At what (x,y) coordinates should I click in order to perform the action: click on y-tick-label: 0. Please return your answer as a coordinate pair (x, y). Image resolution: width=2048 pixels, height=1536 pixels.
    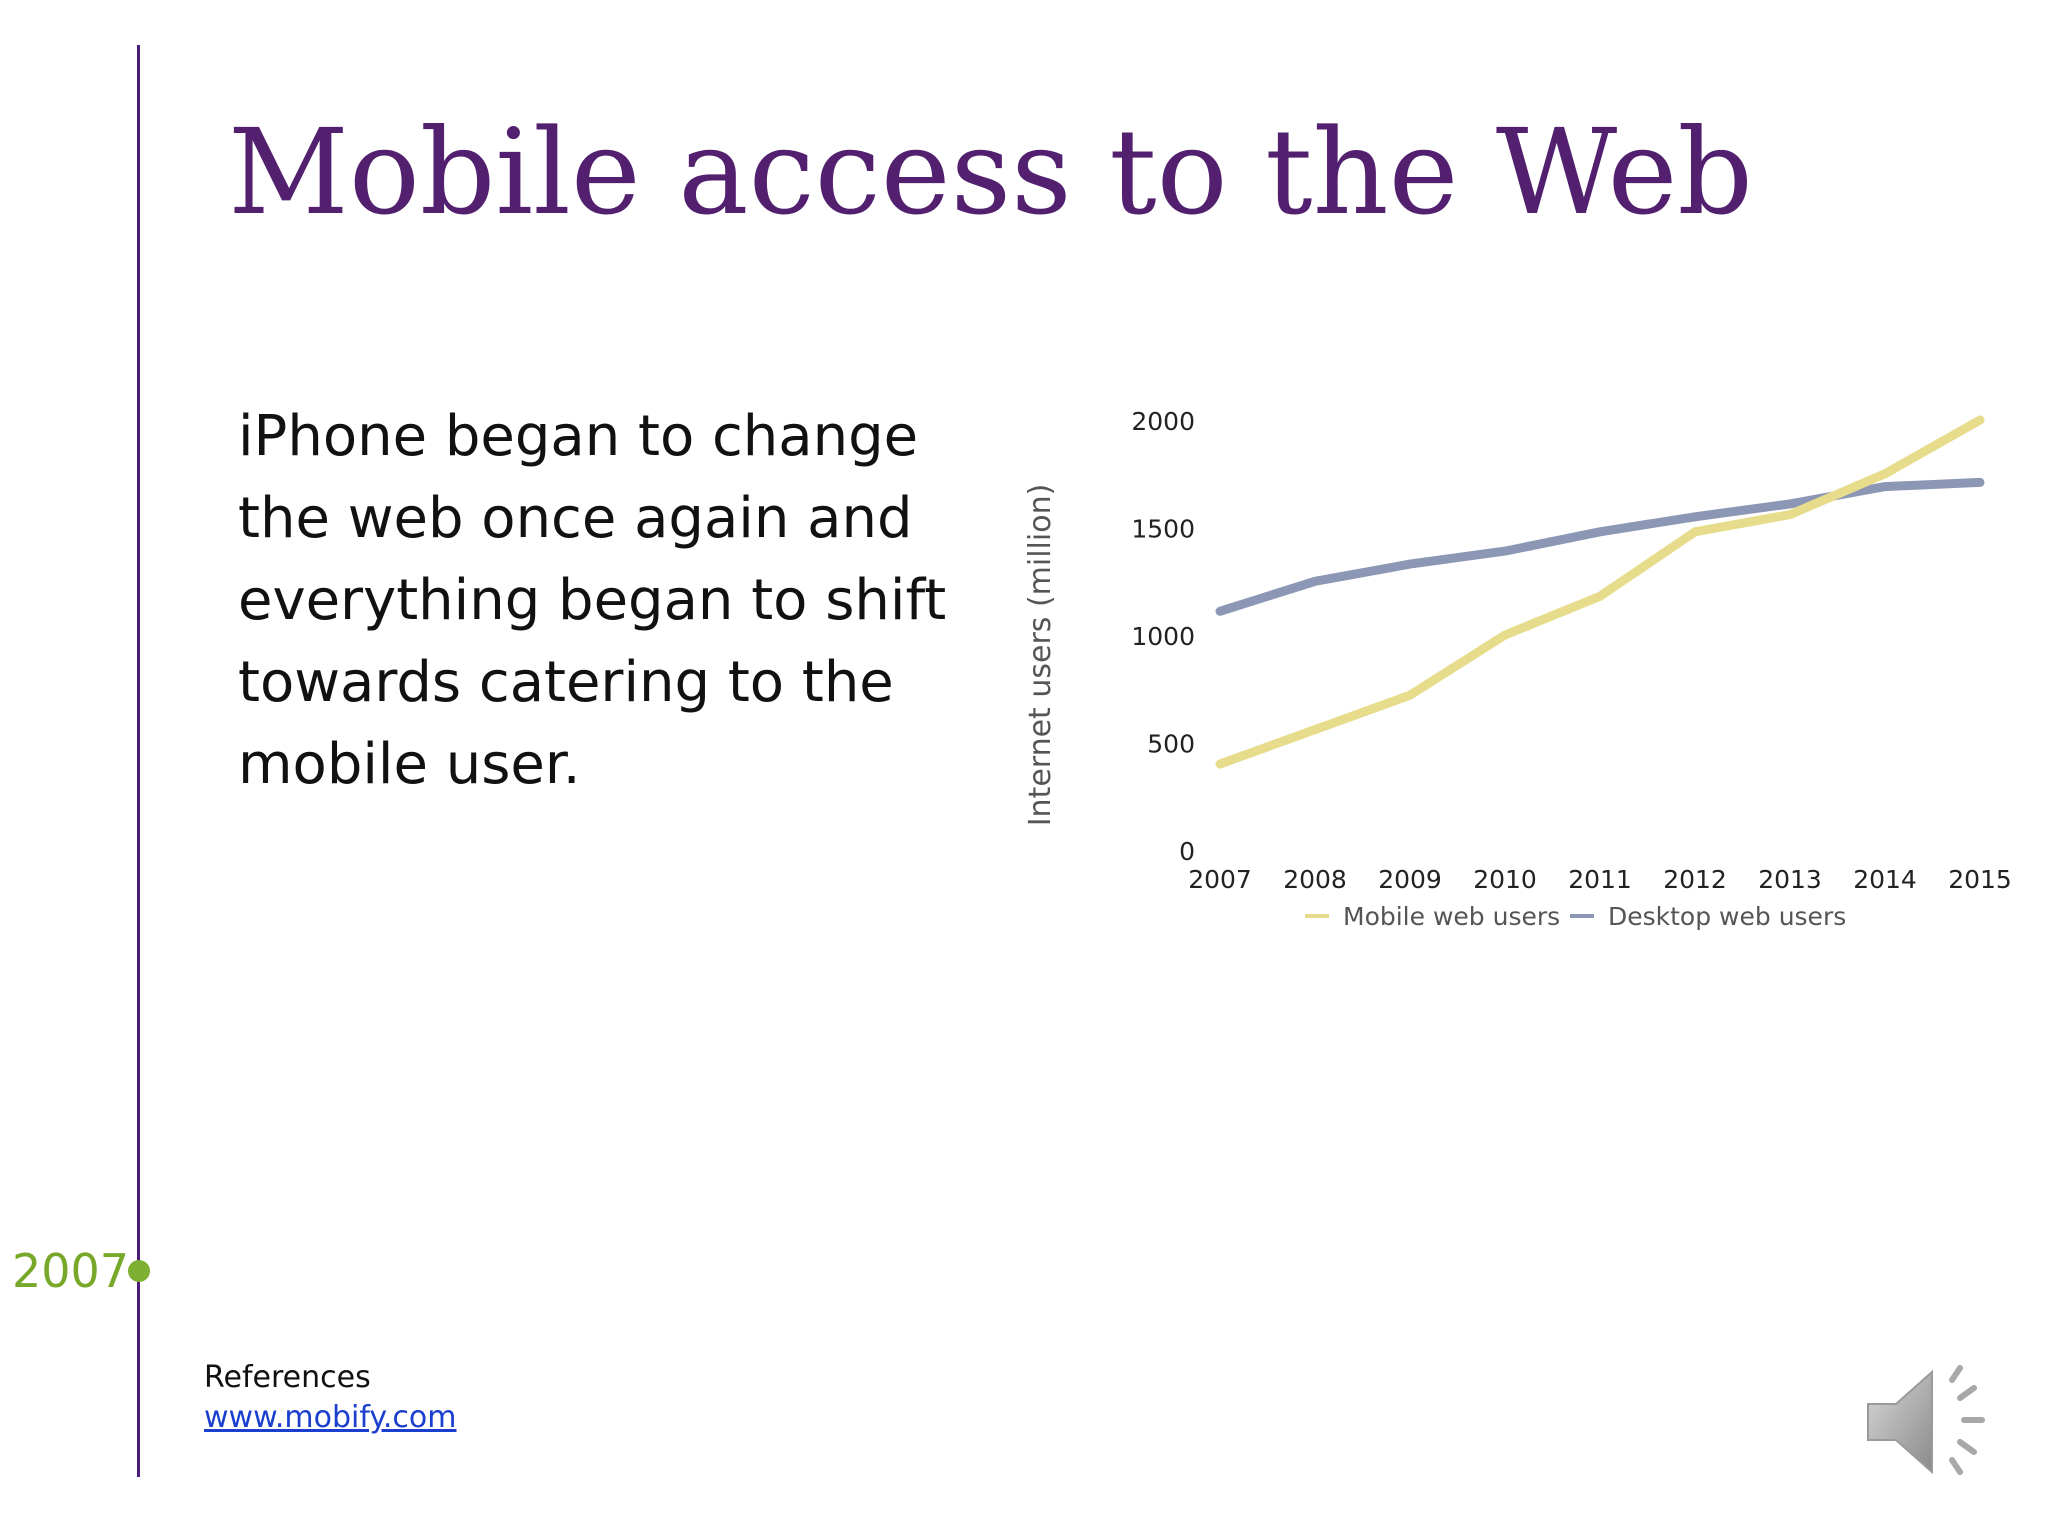
    Looking at the image, I should click on (1187, 851).